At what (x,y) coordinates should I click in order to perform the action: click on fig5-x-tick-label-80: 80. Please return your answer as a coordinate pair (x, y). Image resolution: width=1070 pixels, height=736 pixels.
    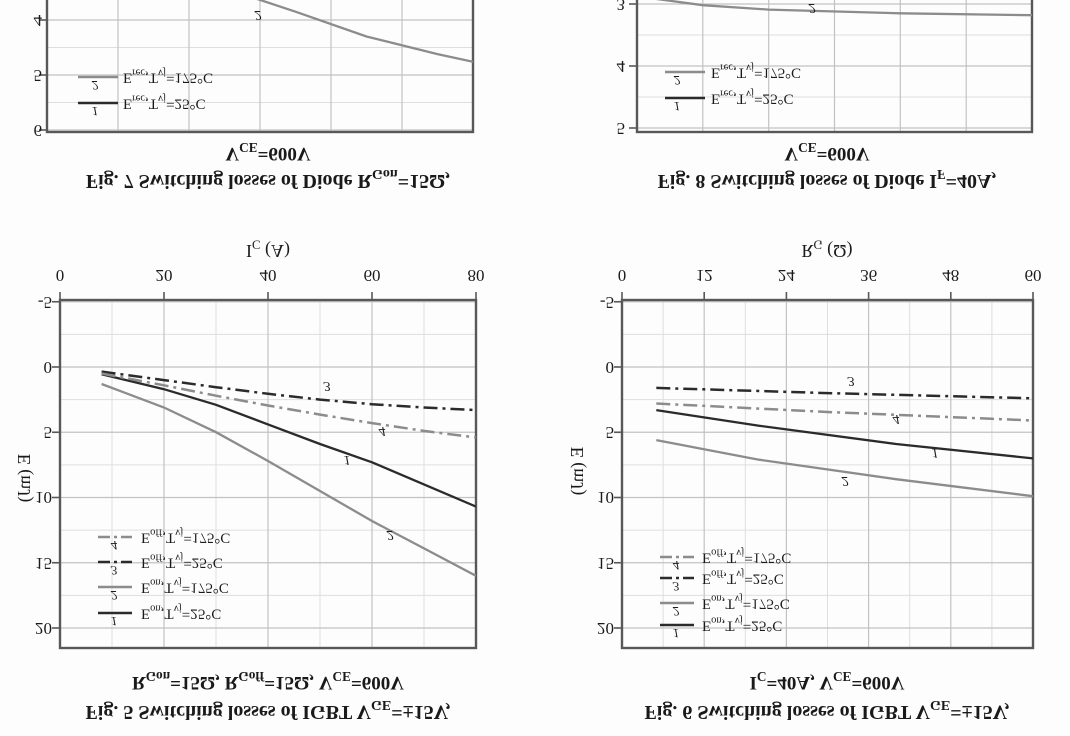
    Looking at the image, I should click on (476, 275).